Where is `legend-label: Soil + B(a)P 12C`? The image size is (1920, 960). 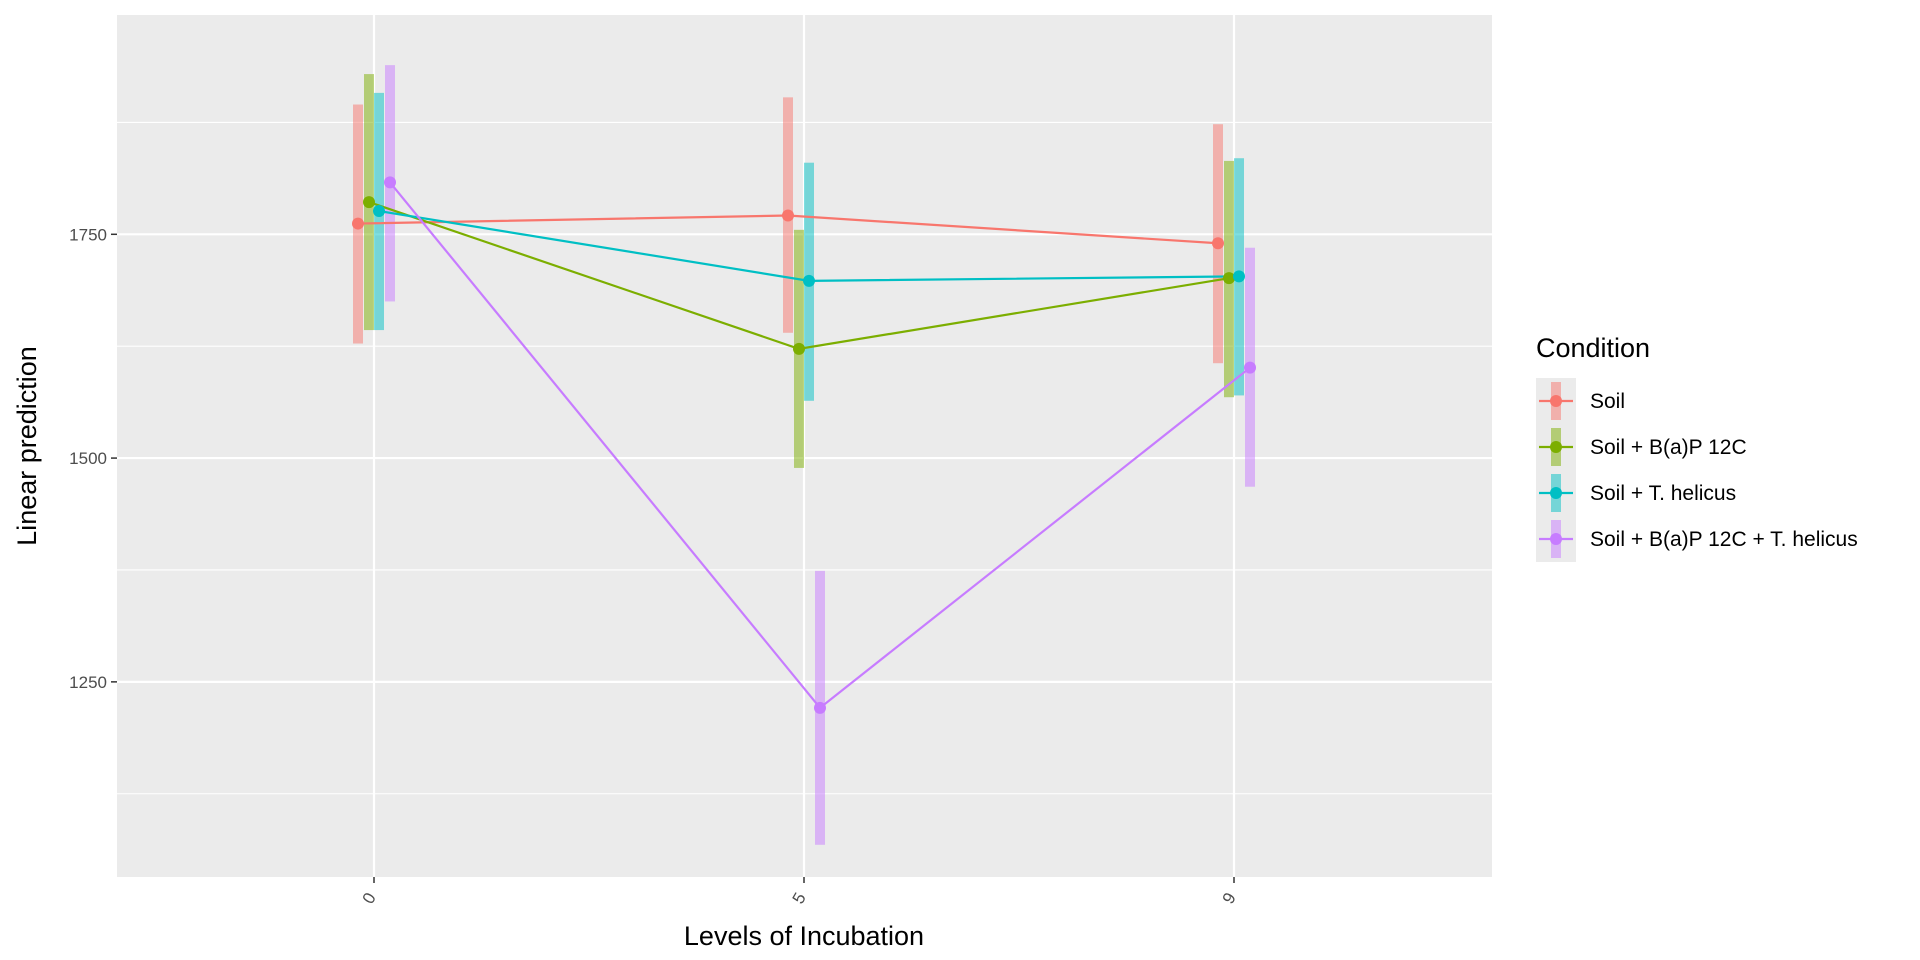 legend-label: Soil + B(a)P 12C is located at coordinates (1668, 447).